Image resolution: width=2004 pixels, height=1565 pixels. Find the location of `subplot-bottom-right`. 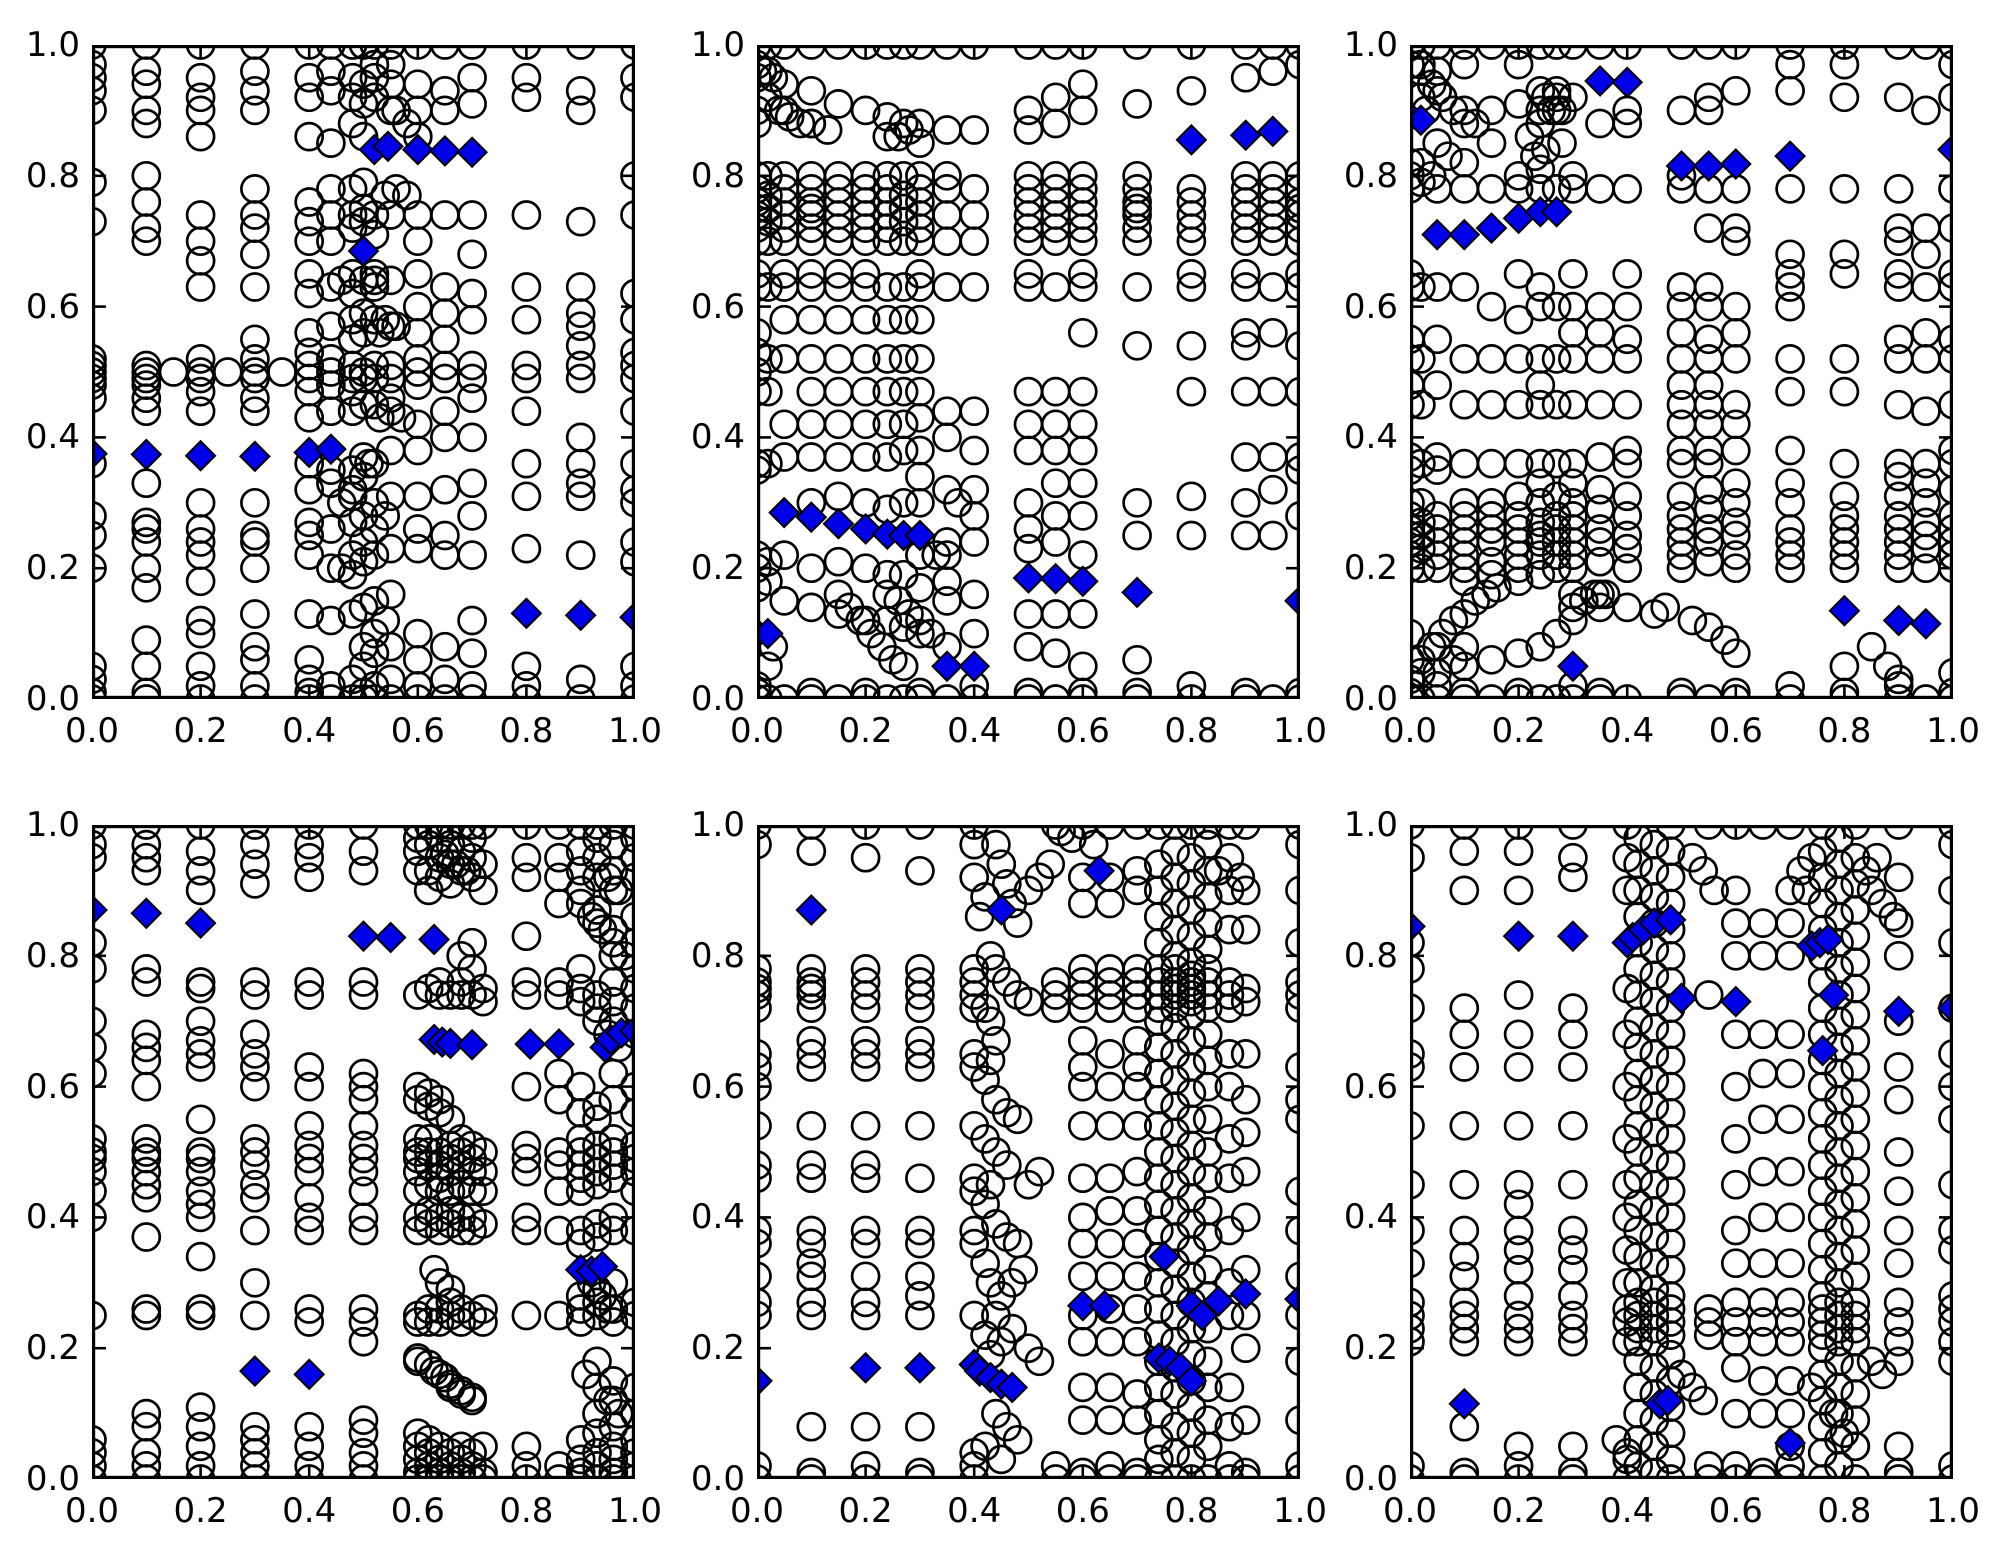

subplot-bottom-right is located at coordinates (1681, 1152).